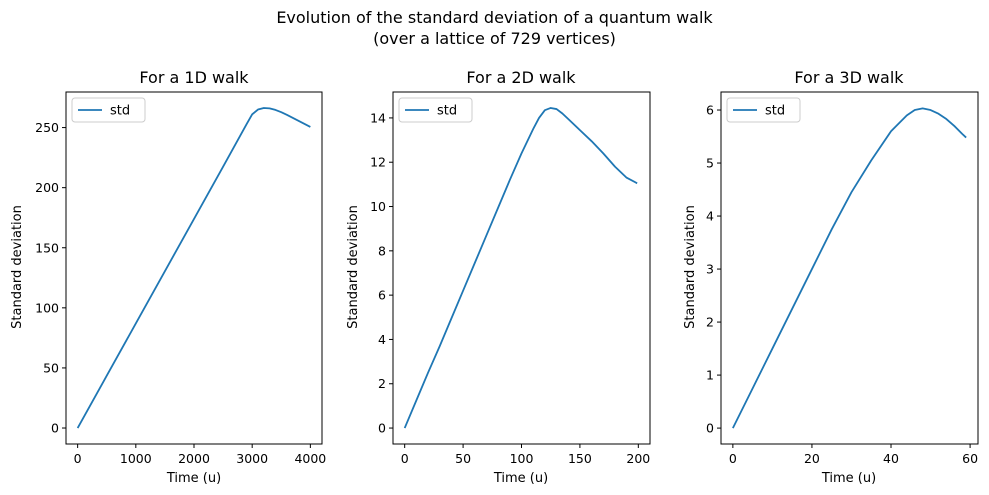 The width and height of the screenshot is (989, 495). I want to click on y-tick-label: 5, so click(710, 163).